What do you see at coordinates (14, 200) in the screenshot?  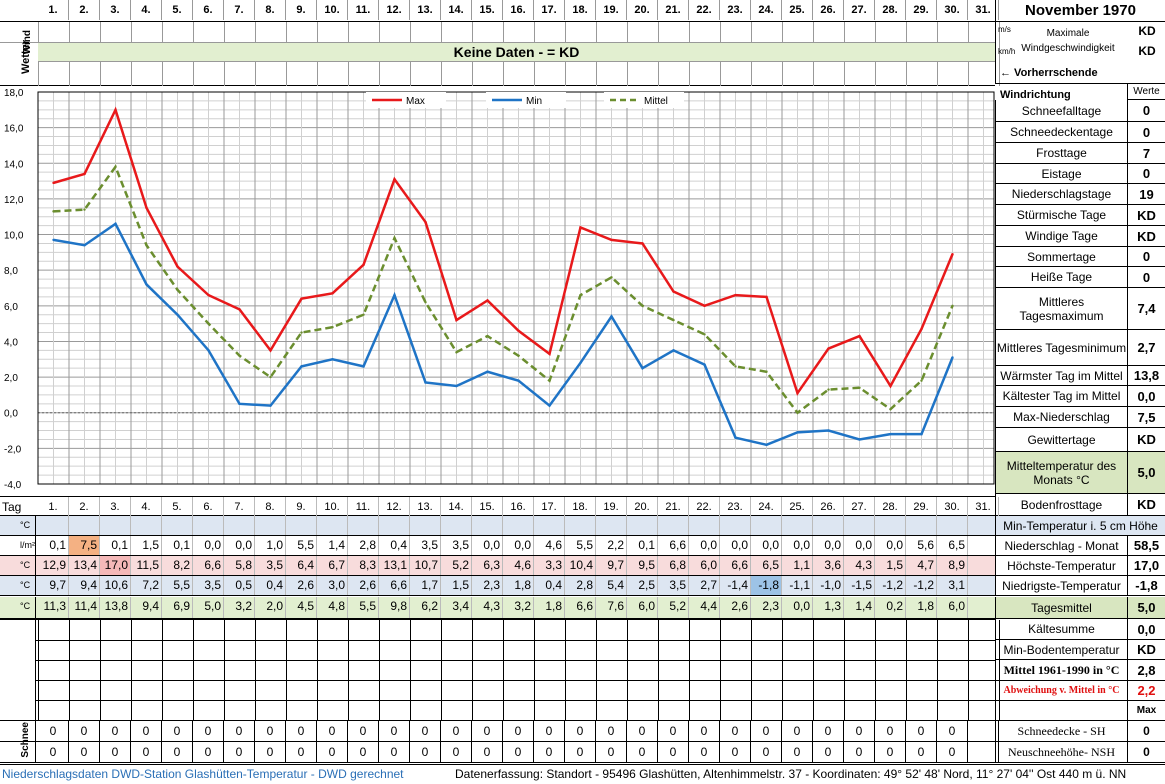 I see `y-tick-label: 12,0` at bounding box center [14, 200].